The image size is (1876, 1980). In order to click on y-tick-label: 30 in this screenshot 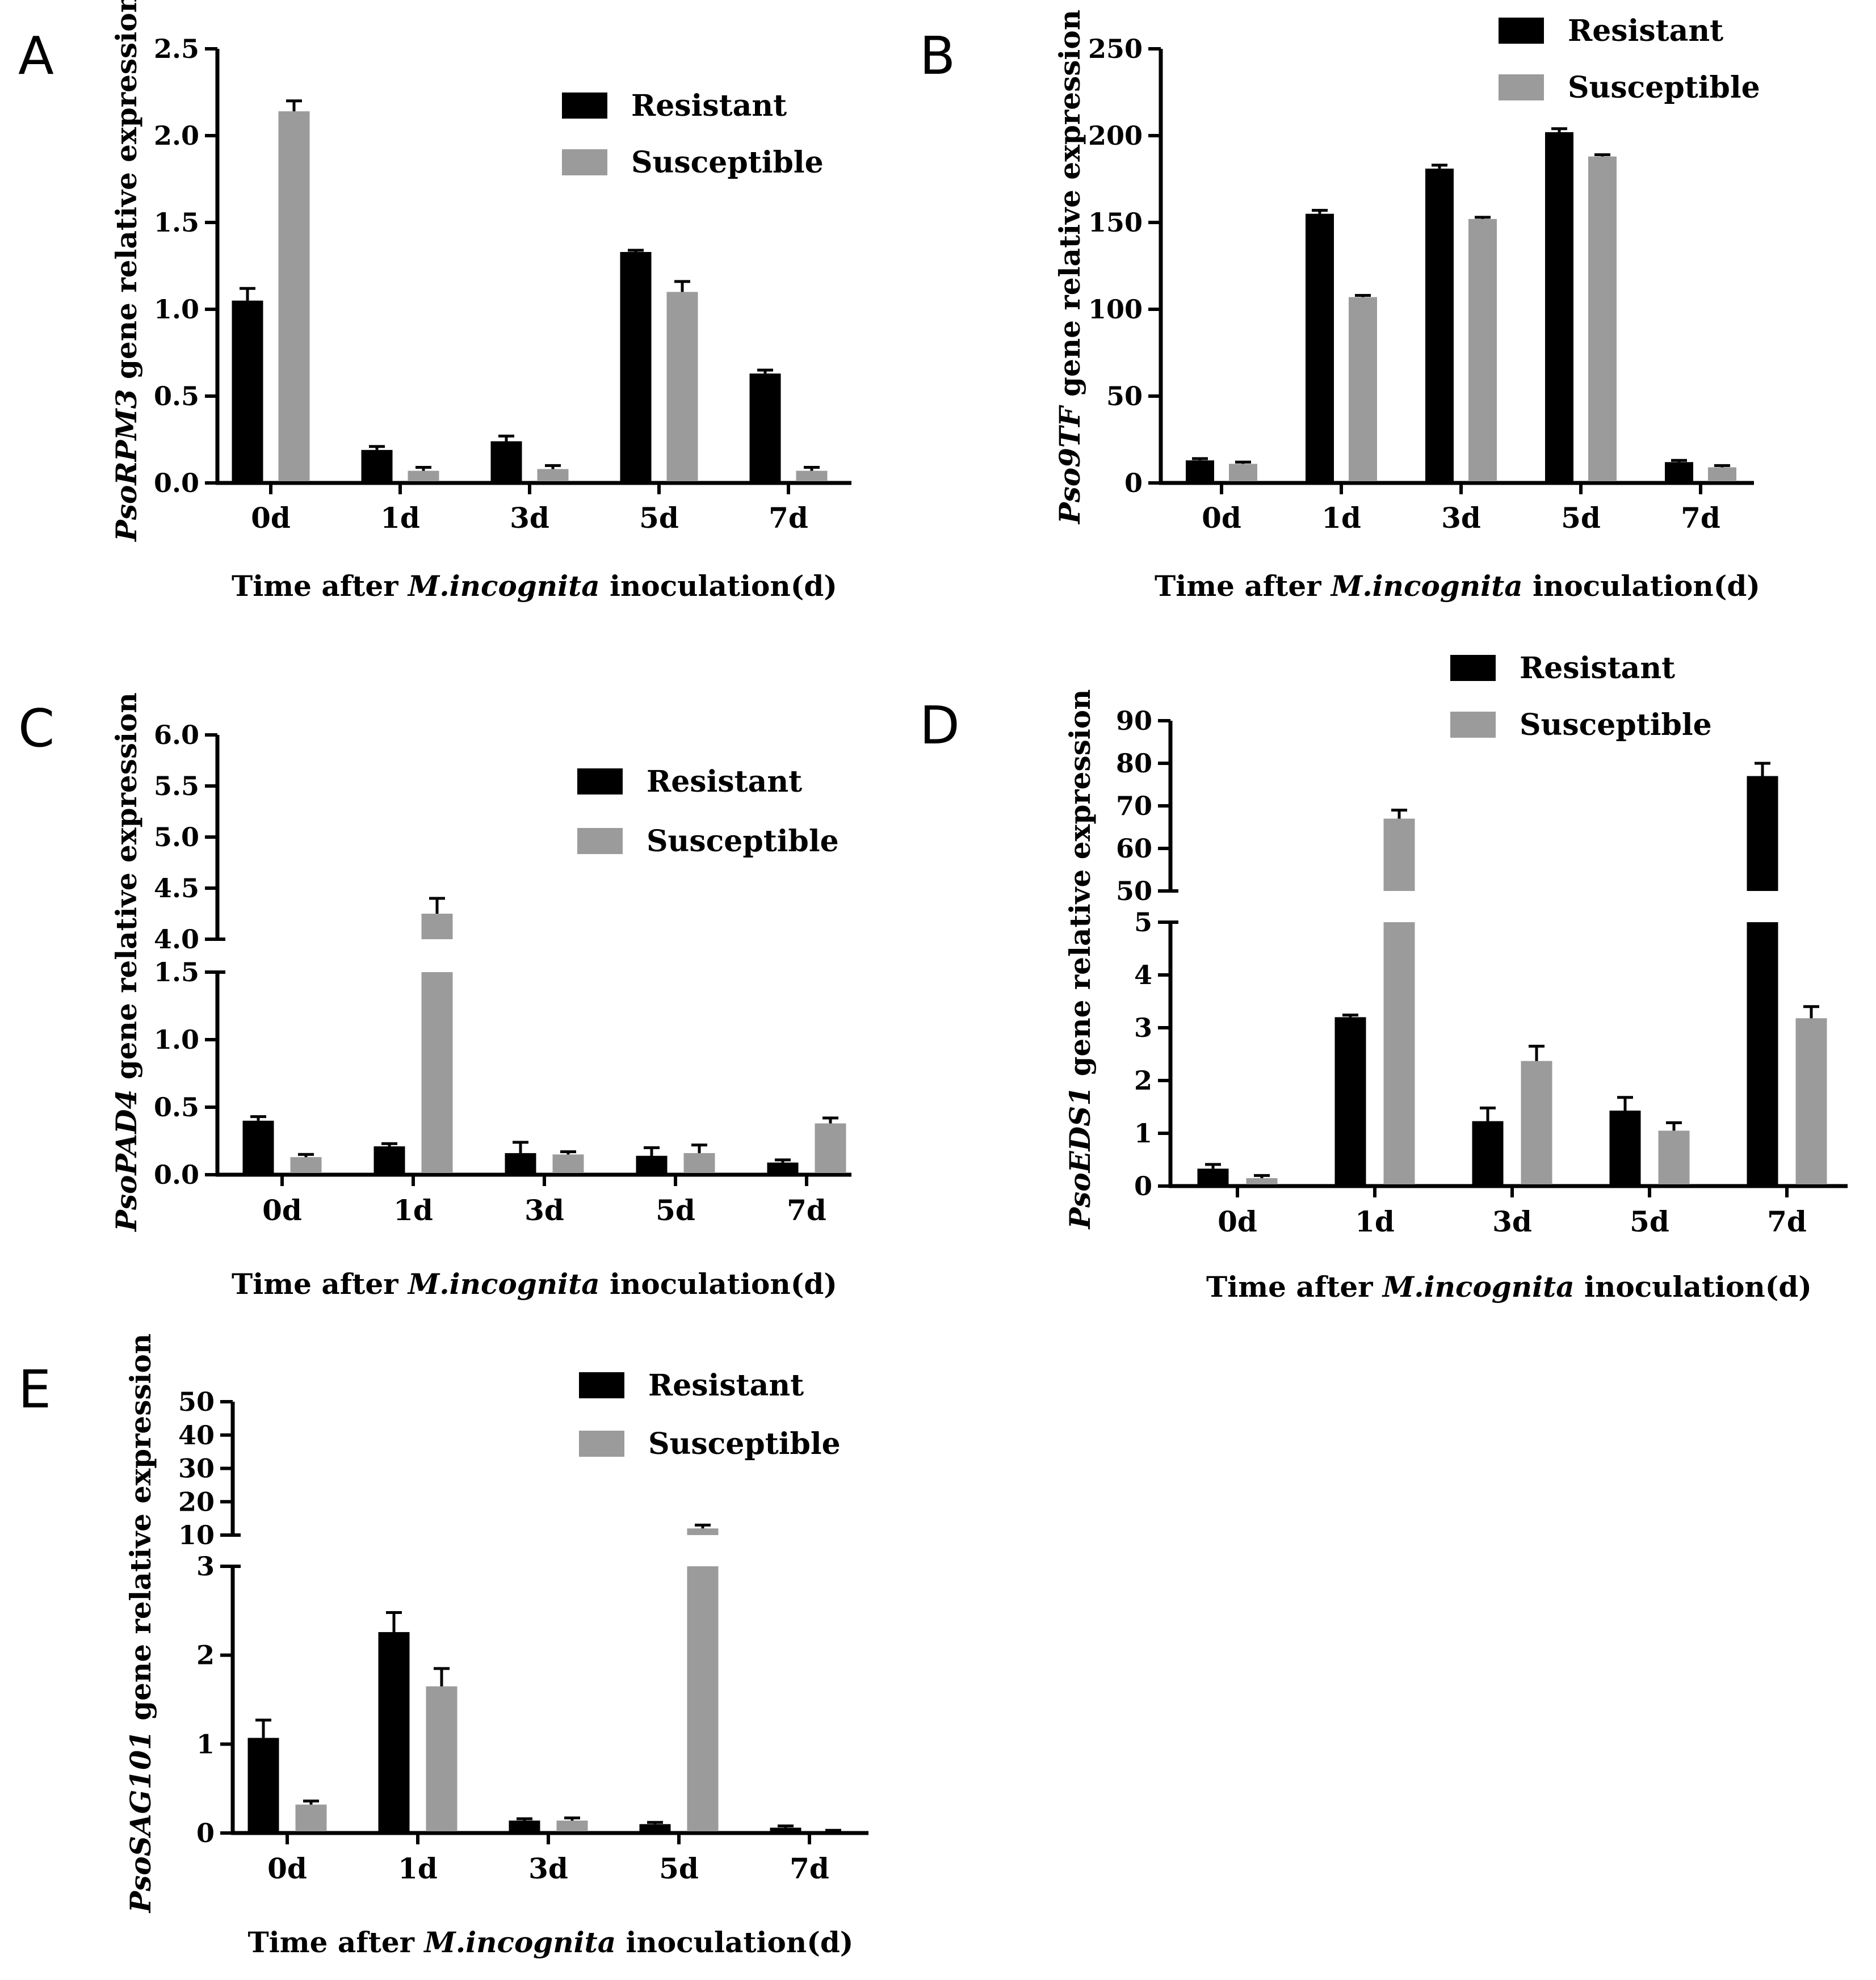, I will do `click(196, 1468)`.